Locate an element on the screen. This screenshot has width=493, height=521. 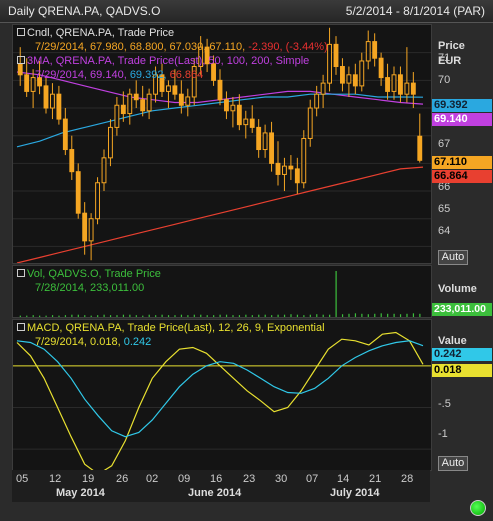
date-range: 5/2/2014 - 8/1/2014 (PAR) is located at coordinates (415, 11).